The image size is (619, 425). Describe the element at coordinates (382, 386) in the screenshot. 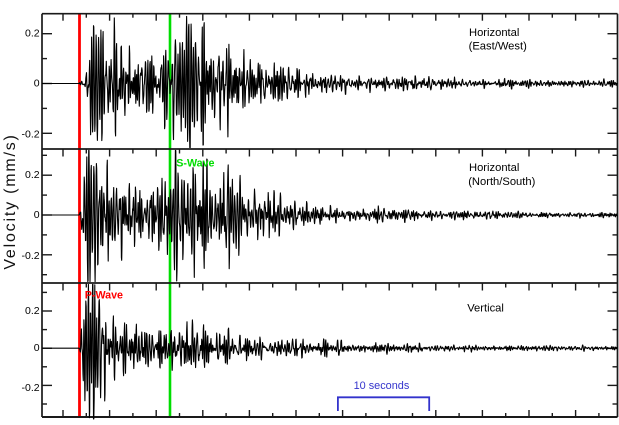

I see `svg-text: 10 seconds` at that location.